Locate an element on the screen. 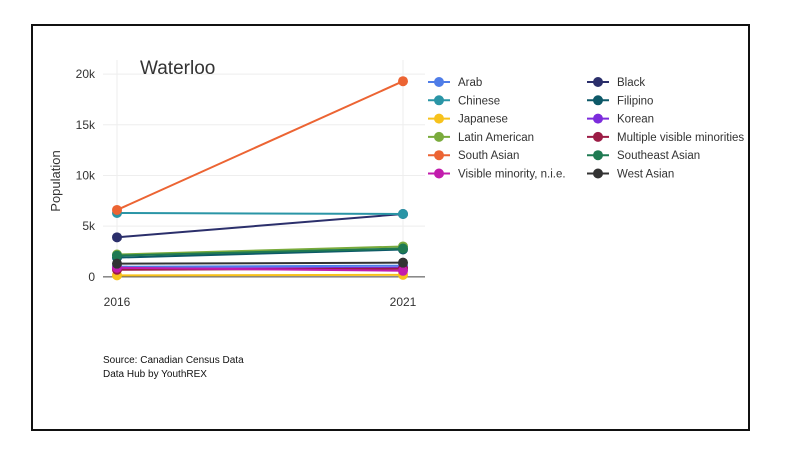 The height and width of the screenshot is (450, 800). y-axis-title: Population is located at coordinates (55, 180).